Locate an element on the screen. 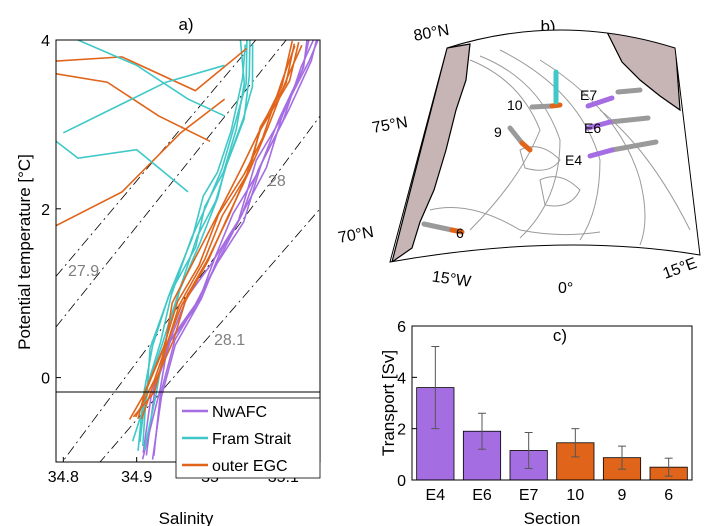 This screenshot has width=708, height=526. panel-a-xlabel: Salinity is located at coordinates (186, 517).